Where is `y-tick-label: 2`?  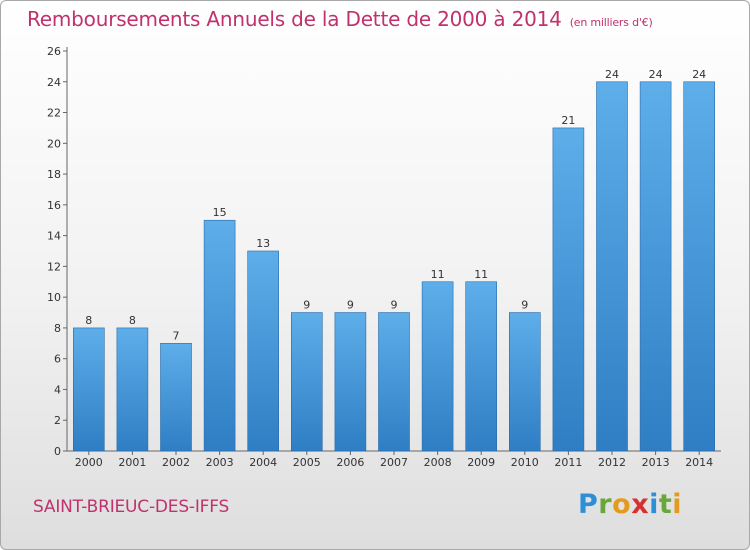
y-tick-label: 2 is located at coordinates (57, 420).